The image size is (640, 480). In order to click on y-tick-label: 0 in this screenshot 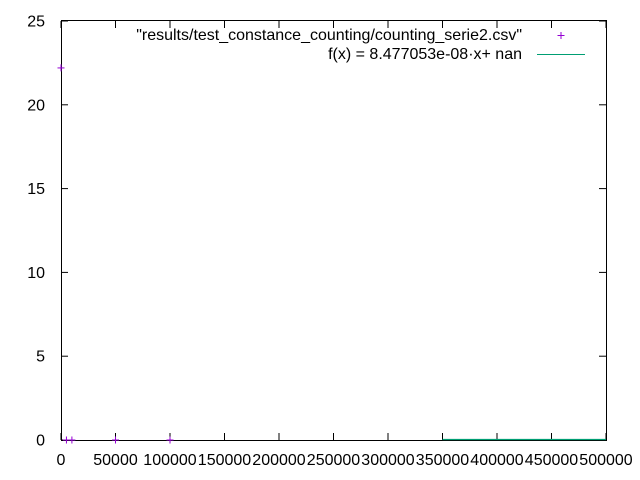, I will do `click(40, 441)`.